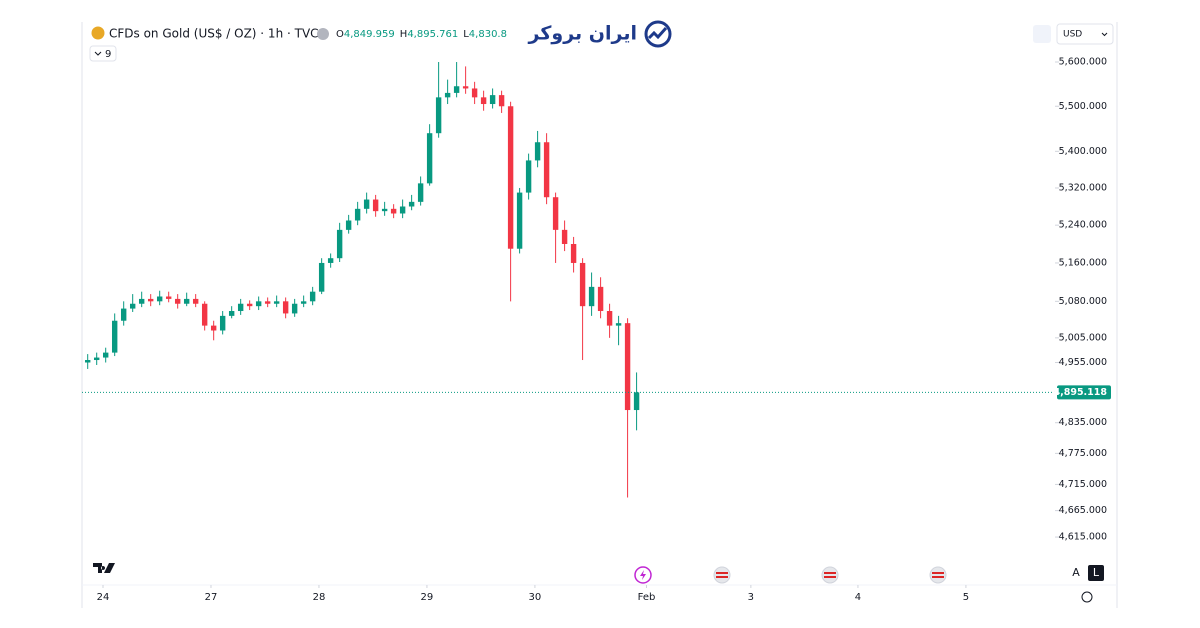 This screenshot has height=628, width=1200. I want to click on brand-arrow, so click(657, 33).